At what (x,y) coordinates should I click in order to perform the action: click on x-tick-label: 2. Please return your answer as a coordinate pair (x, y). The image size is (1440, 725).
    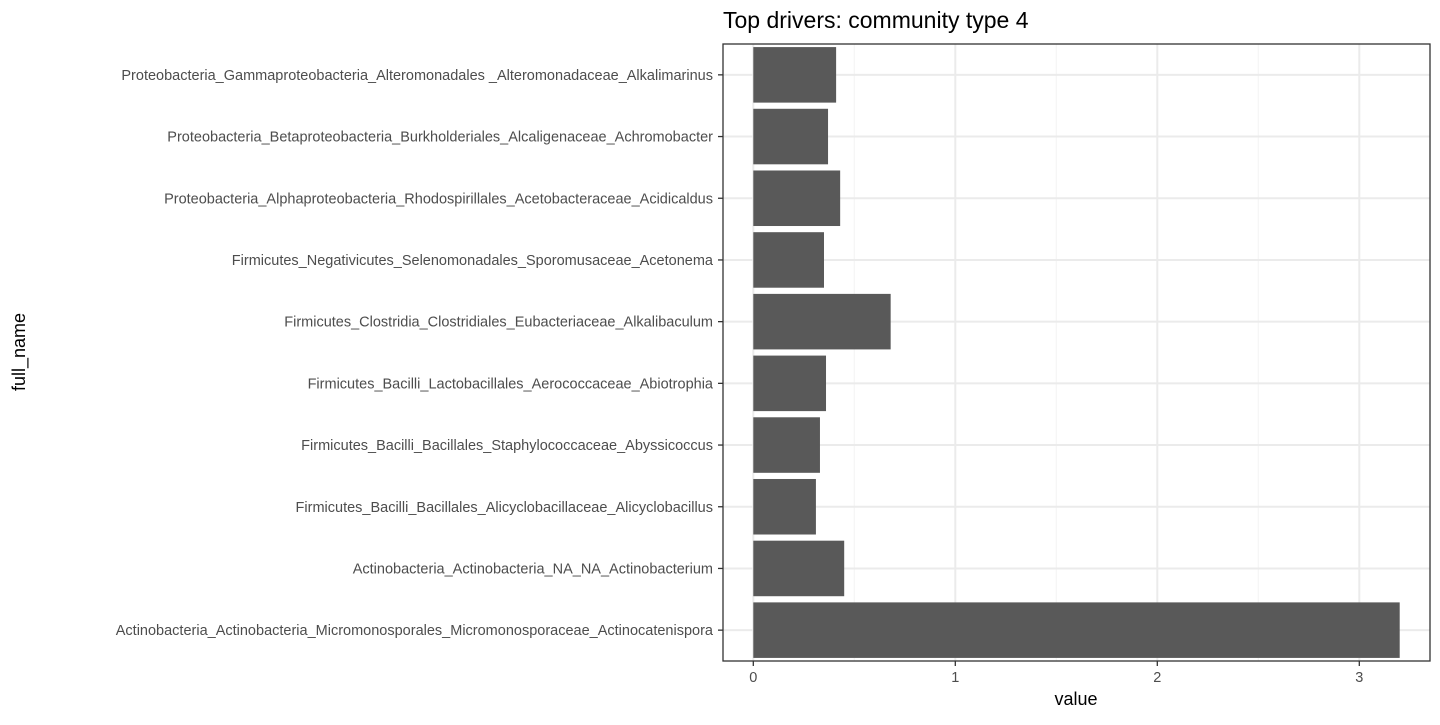
    Looking at the image, I should click on (1157, 678).